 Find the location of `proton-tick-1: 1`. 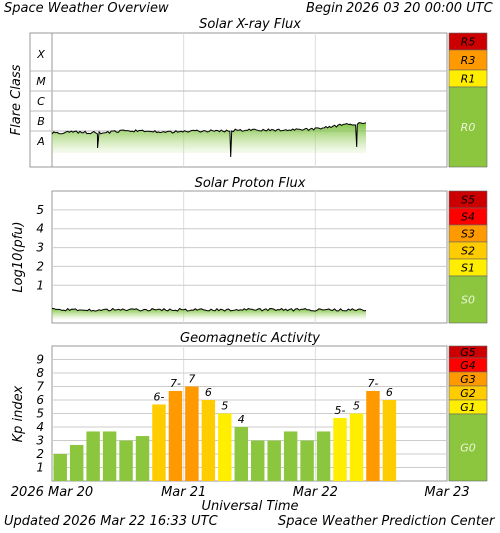

proton-tick-1: 1 is located at coordinates (40, 285).